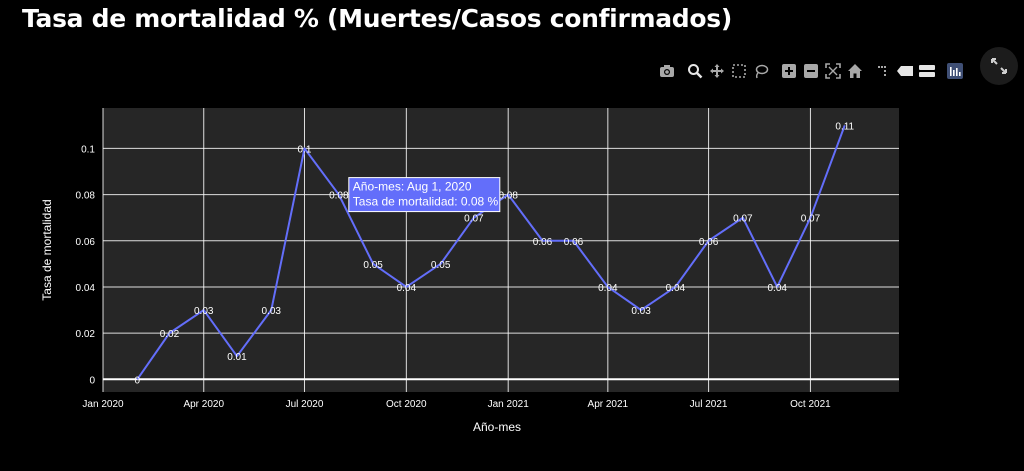  Describe the element at coordinates (761, 71) in the screenshot. I see `lasso-select-icon` at that location.